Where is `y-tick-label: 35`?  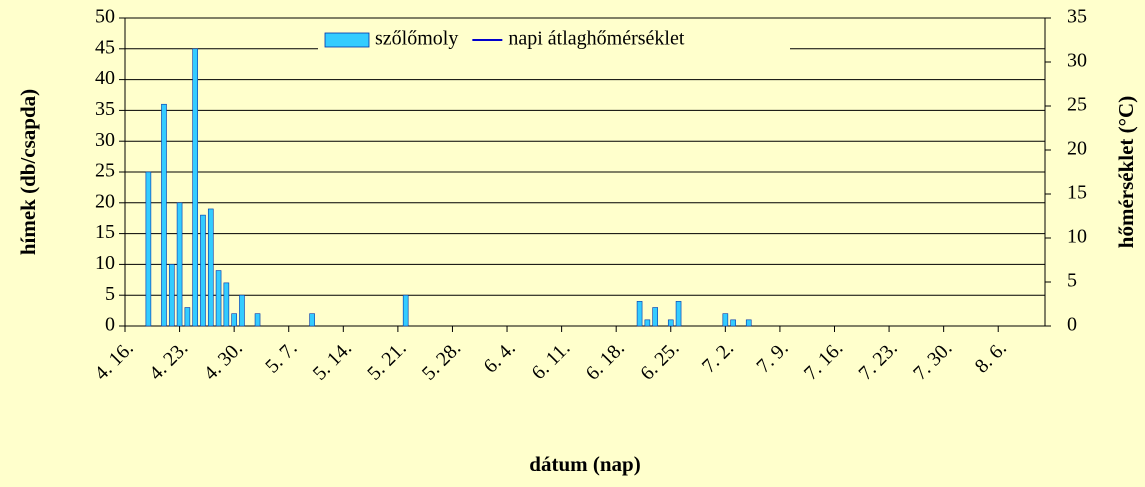 y-tick-label: 35 is located at coordinates (105, 109).